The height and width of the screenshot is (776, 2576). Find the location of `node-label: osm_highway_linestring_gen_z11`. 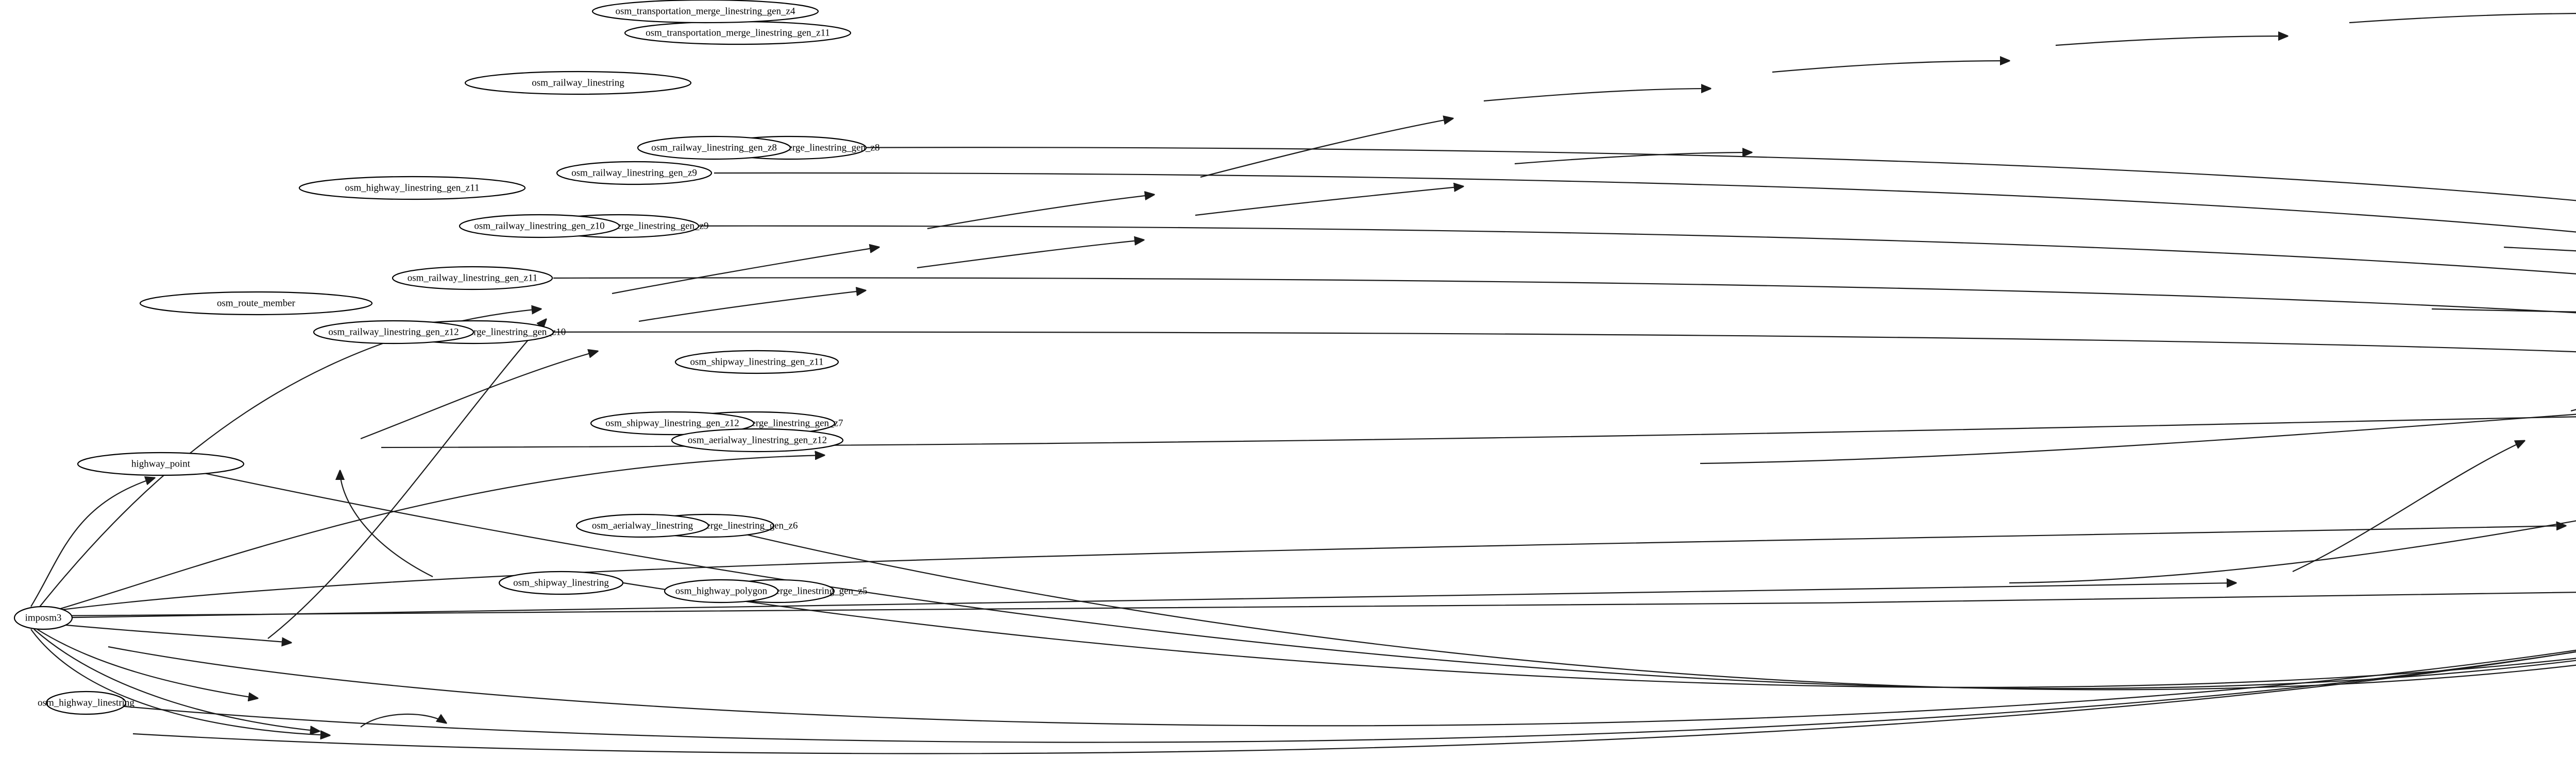

node-label: osm_highway_linestring_gen_z11 is located at coordinates (412, 187).